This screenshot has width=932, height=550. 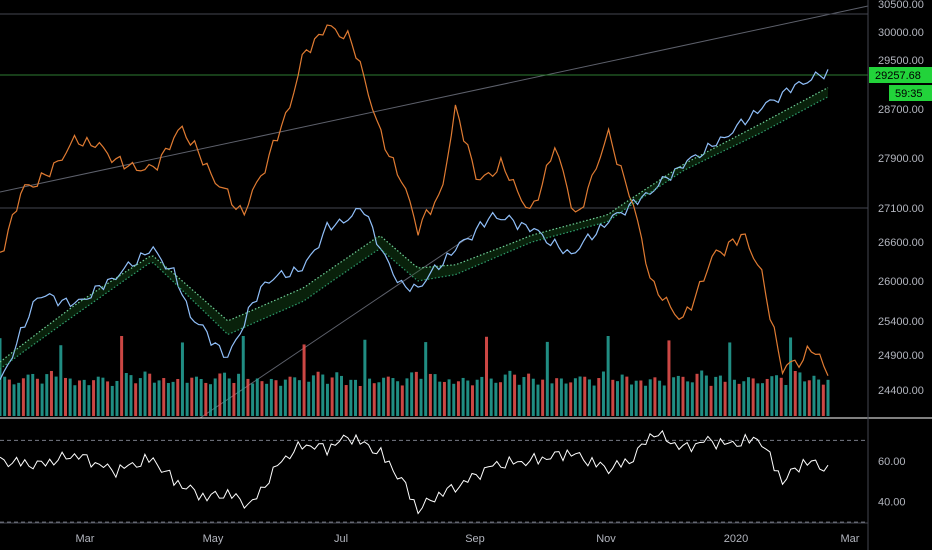 I want to click on time-tick-label: 2020, so click(x=736, y=539).